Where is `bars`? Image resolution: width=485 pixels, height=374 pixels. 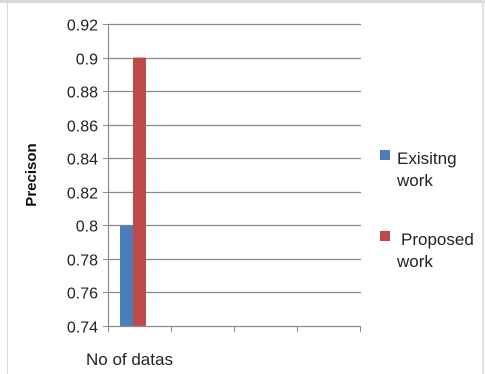
bars is located at coordinates (133, 192).